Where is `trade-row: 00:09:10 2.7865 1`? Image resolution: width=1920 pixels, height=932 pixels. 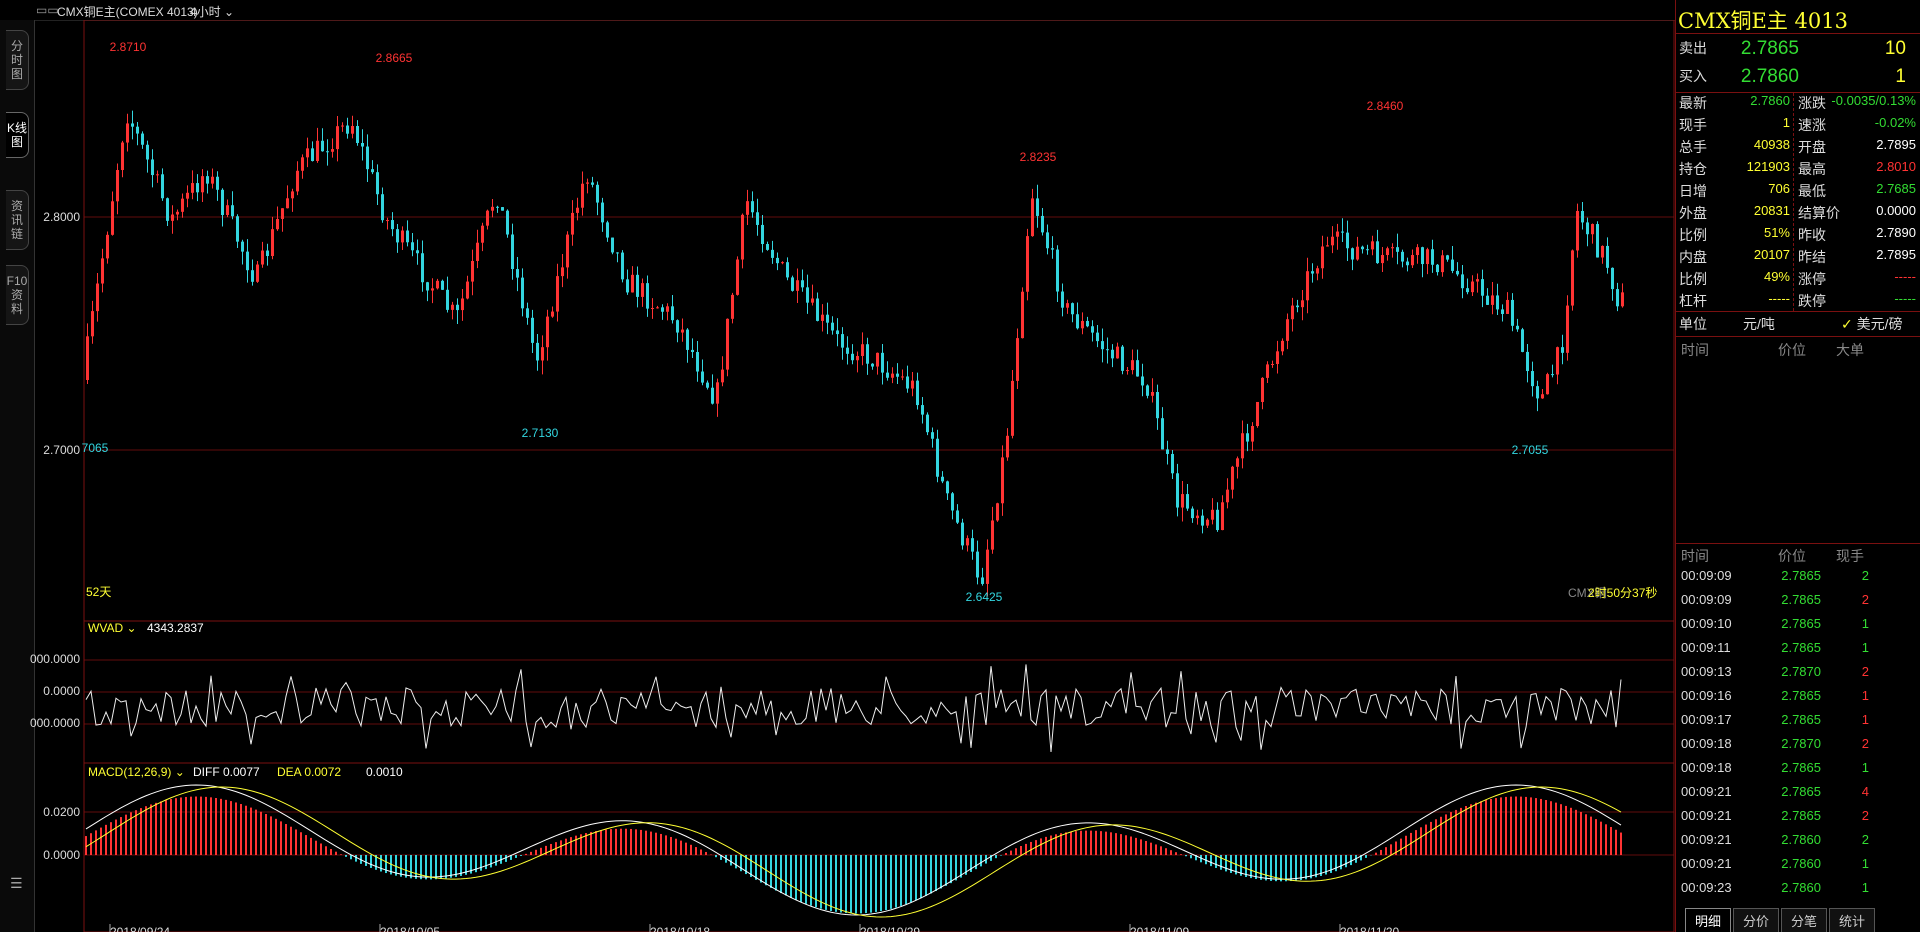
trade-row: 00:09:10 2.7865 1 is located at coordinates (1798, 628).